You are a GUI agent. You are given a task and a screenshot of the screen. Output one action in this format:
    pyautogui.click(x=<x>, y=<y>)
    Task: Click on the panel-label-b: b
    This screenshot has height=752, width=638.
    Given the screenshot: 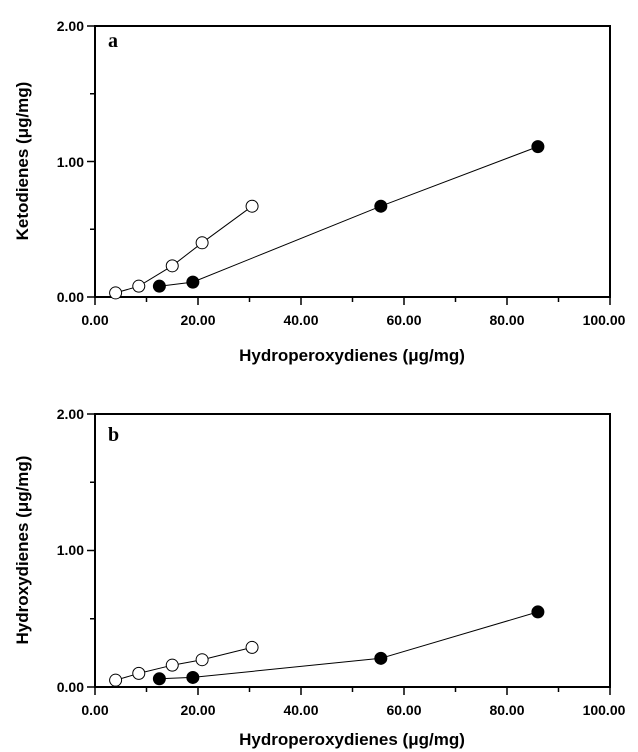 What is the action you would take?
    pyautogui.click(x=113, y=435)
    